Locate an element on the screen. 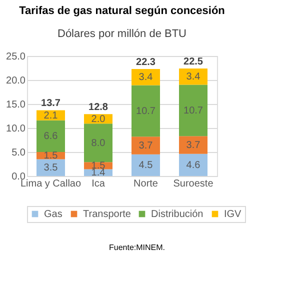  total-label: 12.8 is located at coordinates (98, 108).